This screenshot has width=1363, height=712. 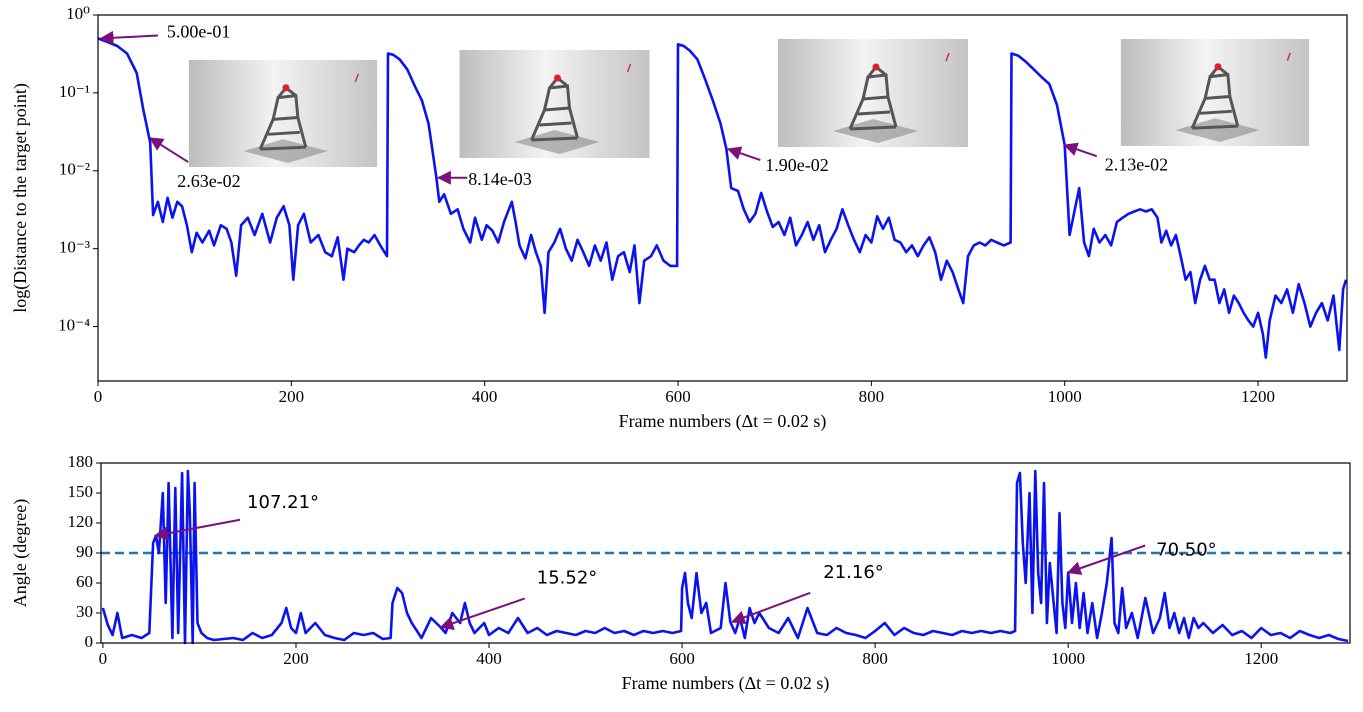 I want to click on y-tick-label: 150, so click(x=81, y=491).